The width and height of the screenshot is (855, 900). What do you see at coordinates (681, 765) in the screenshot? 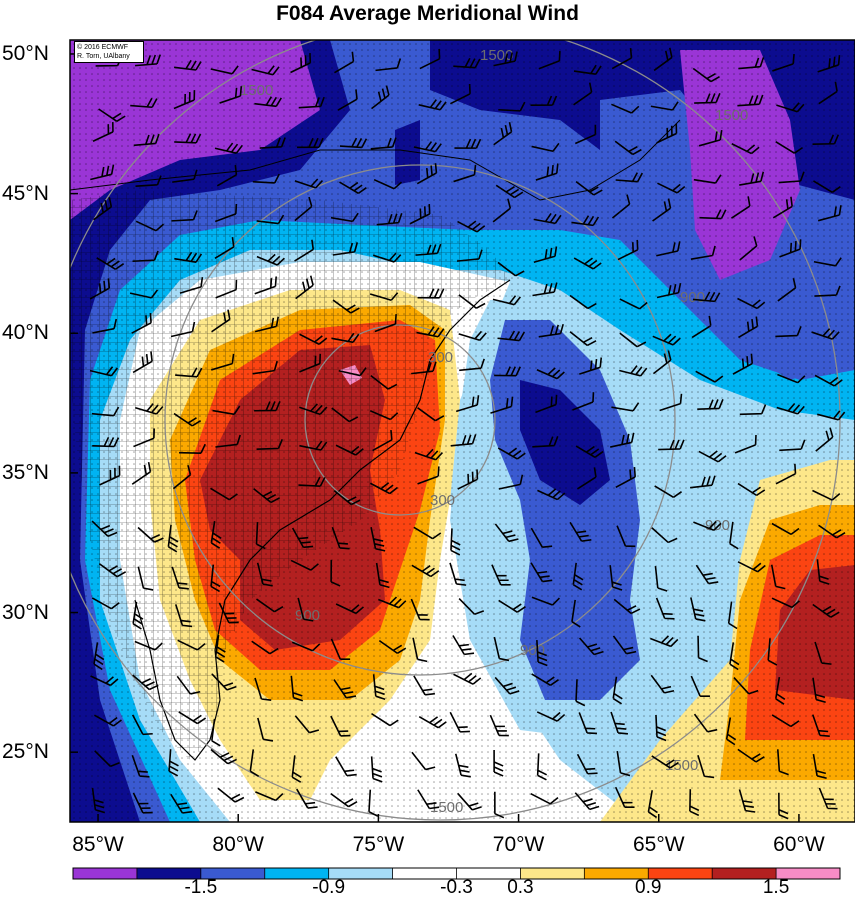
I see `ring-label: 1500` at bounding box center [681, 765].